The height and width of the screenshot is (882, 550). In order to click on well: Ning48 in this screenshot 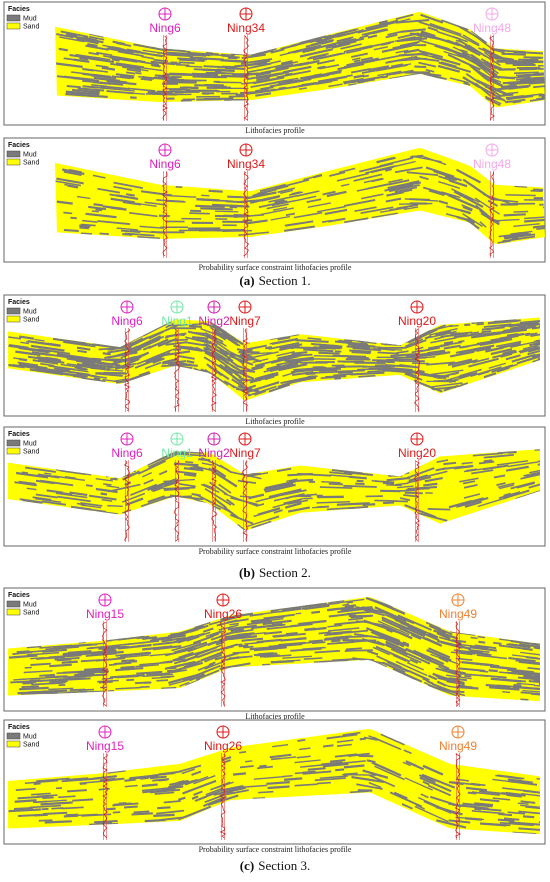, I will do `click(492, 64)`.